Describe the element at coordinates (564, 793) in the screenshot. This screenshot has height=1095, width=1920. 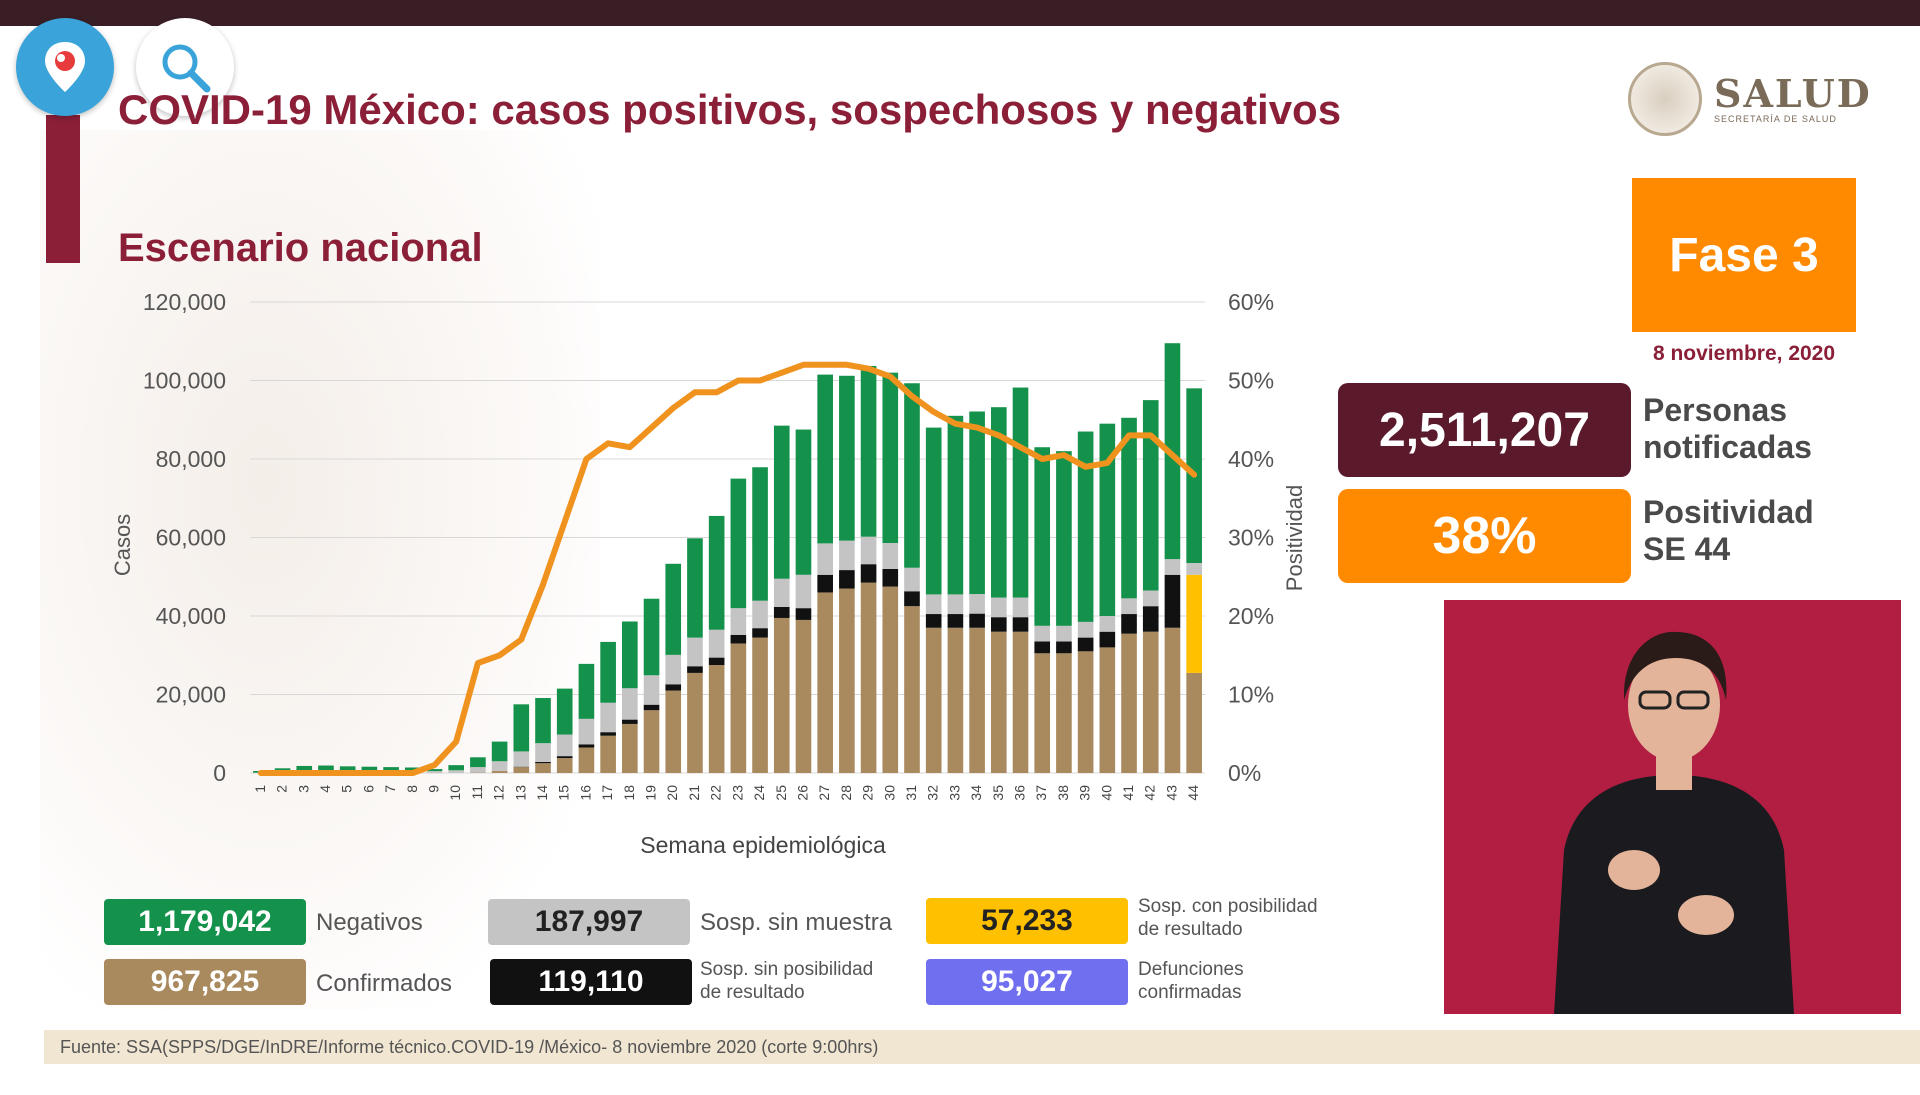
I see `x-tick-label: 15` at that location.